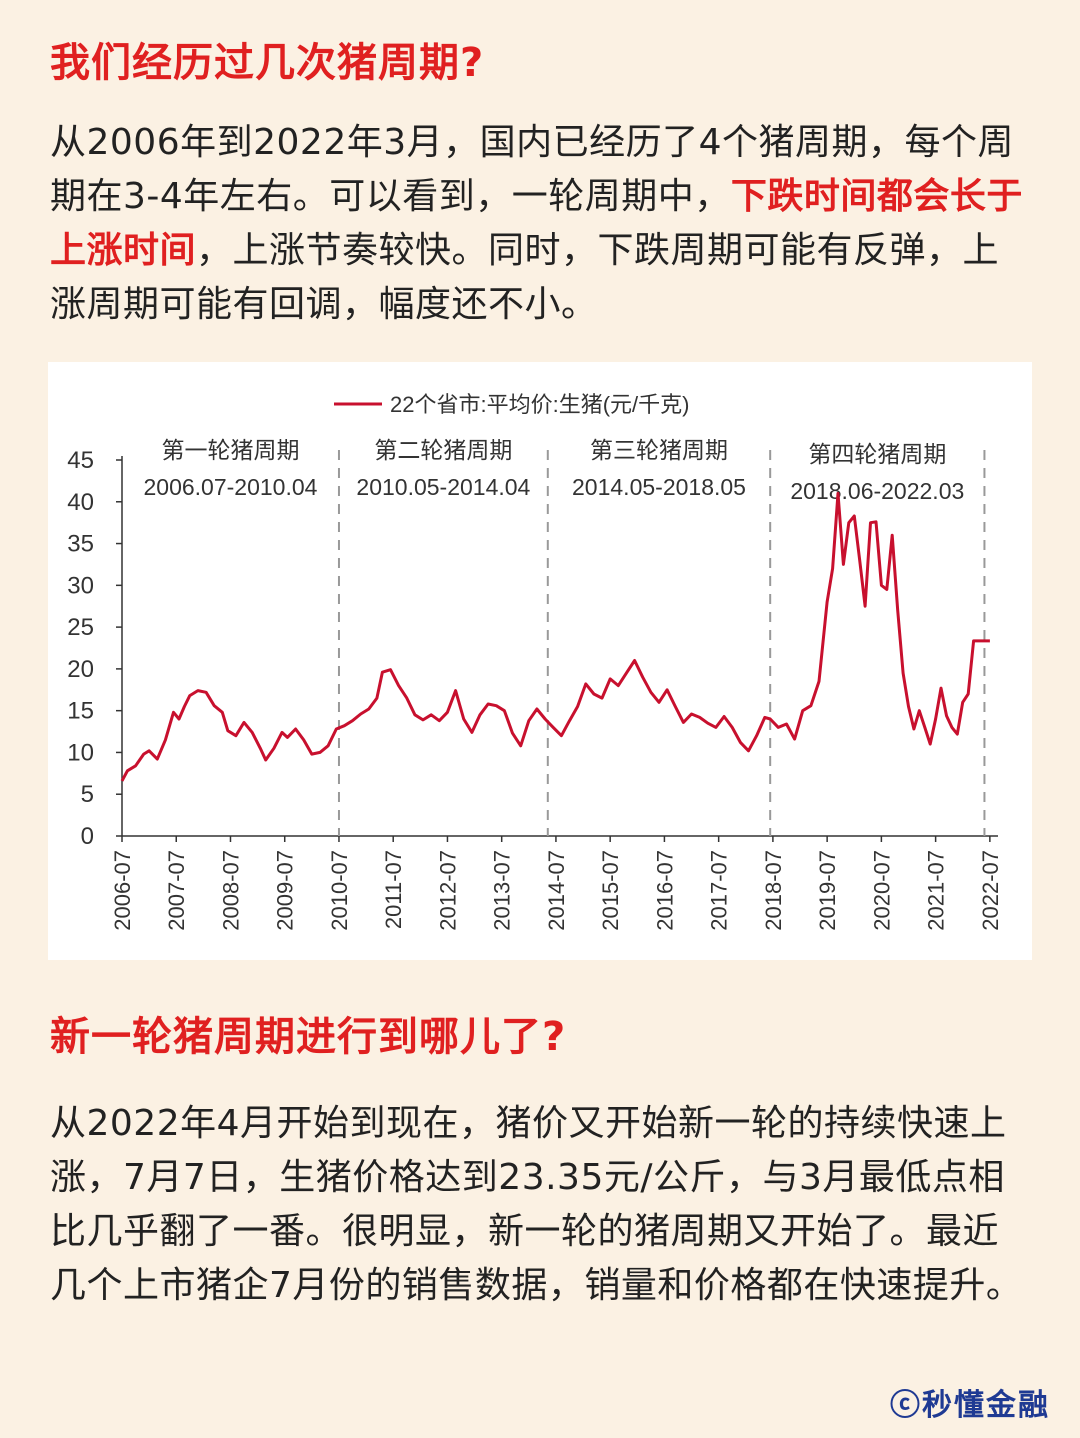  I want to click on y-tick-label: 35, so click(80, 544).